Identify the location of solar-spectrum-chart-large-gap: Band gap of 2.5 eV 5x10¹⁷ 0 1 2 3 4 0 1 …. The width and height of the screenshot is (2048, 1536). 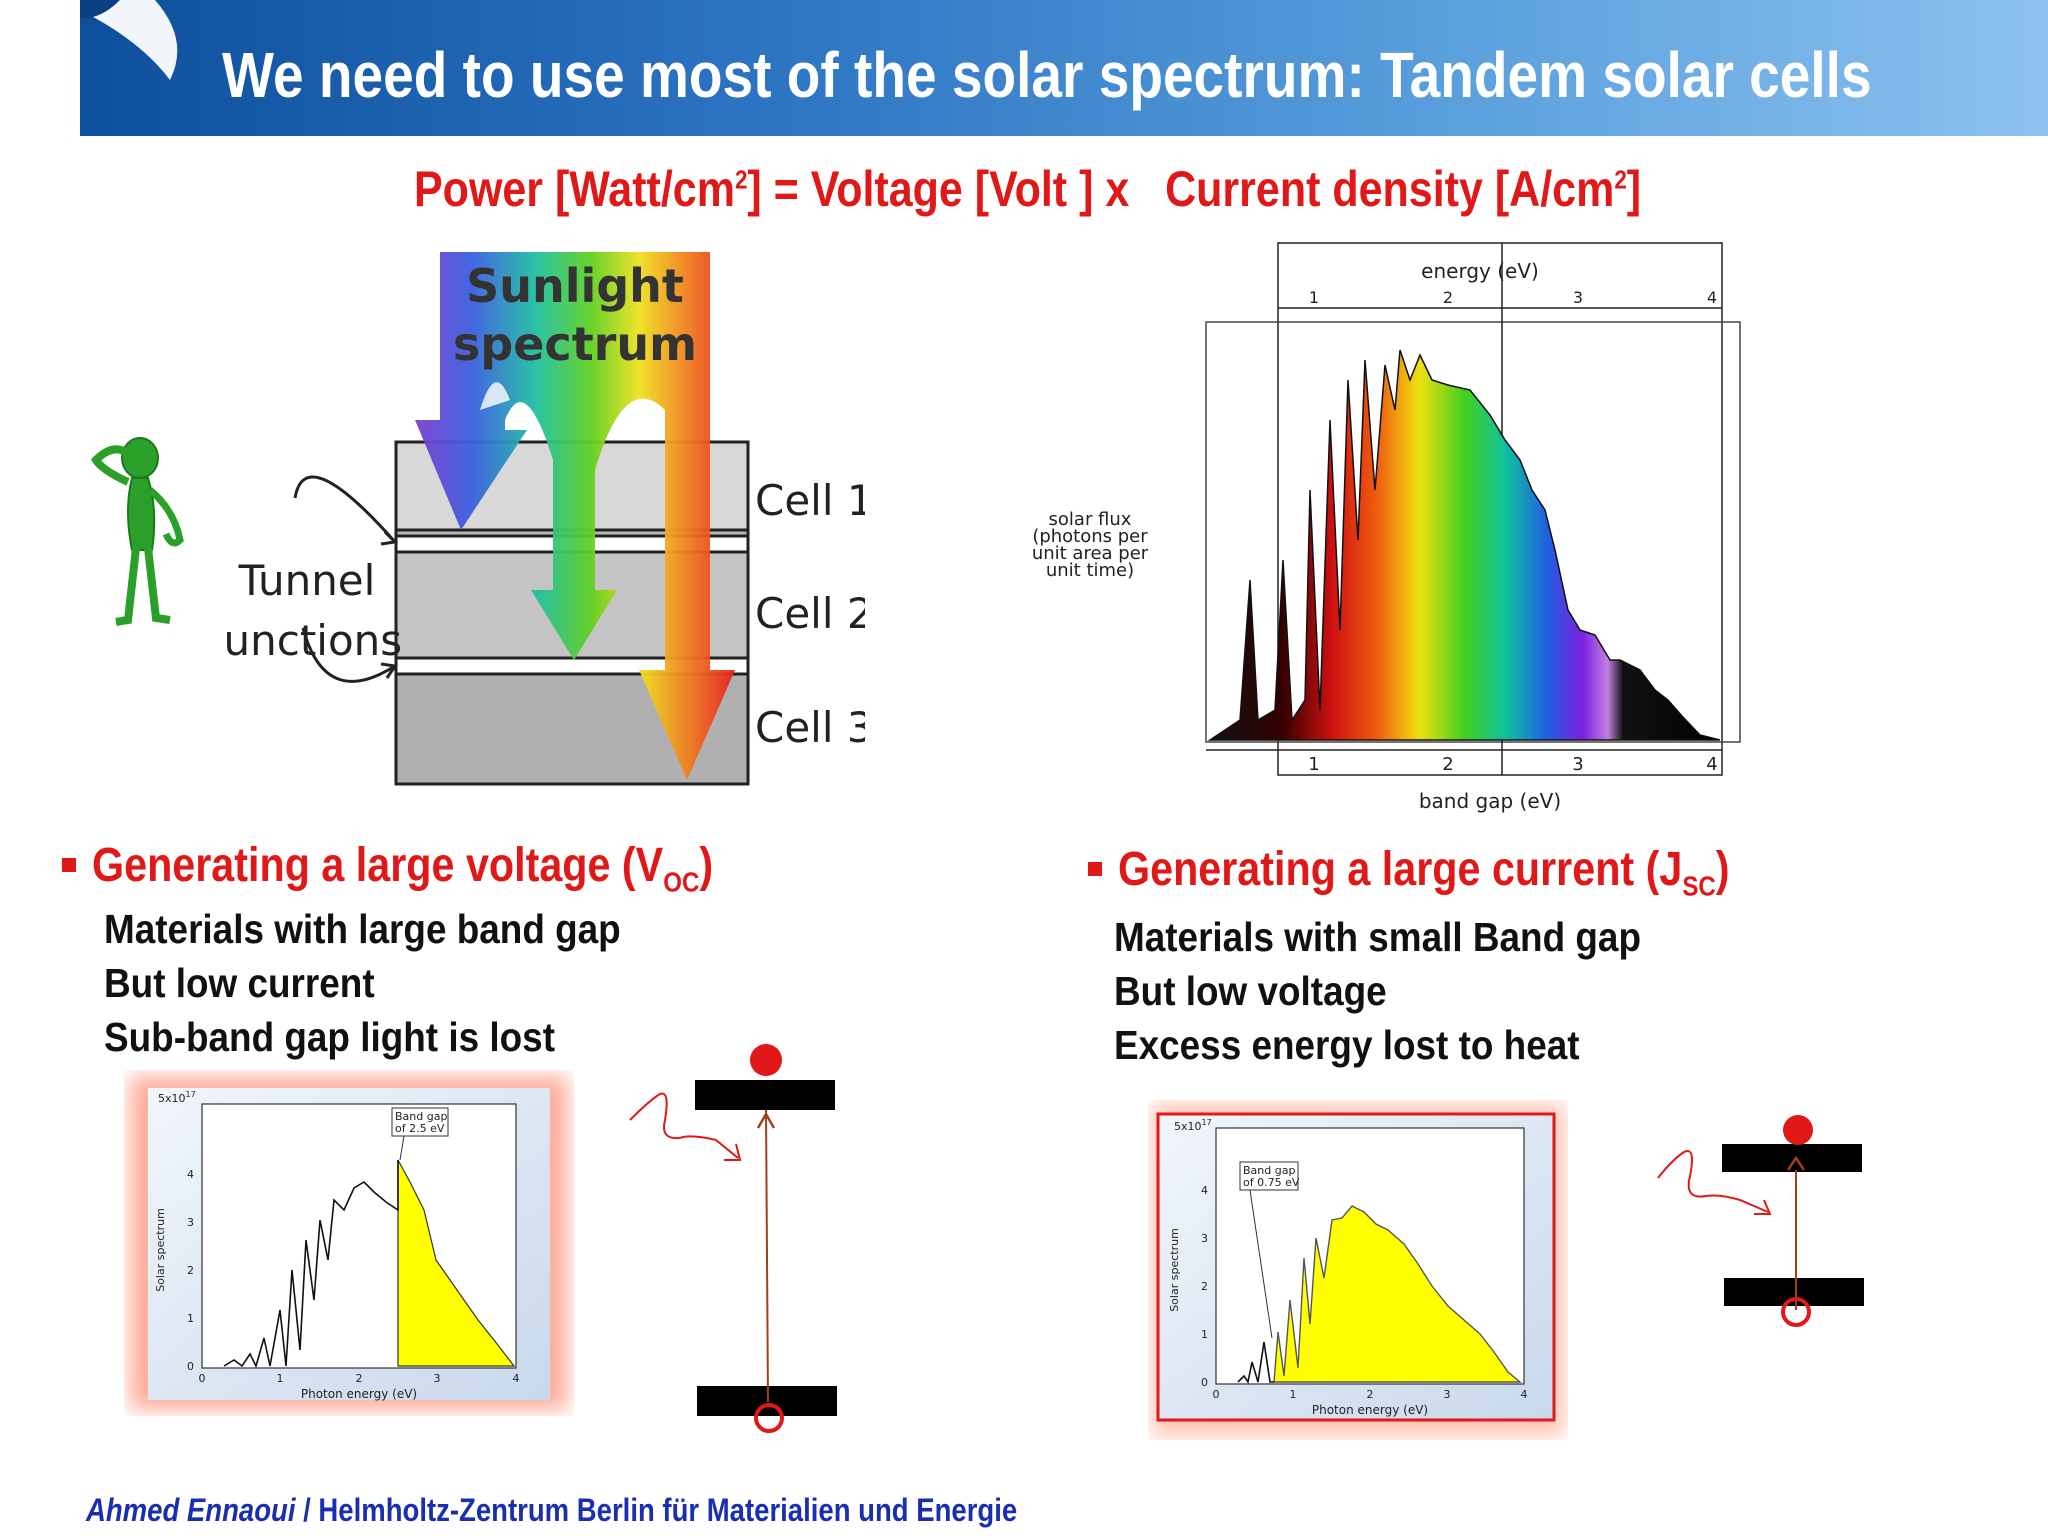
(349, 1243).